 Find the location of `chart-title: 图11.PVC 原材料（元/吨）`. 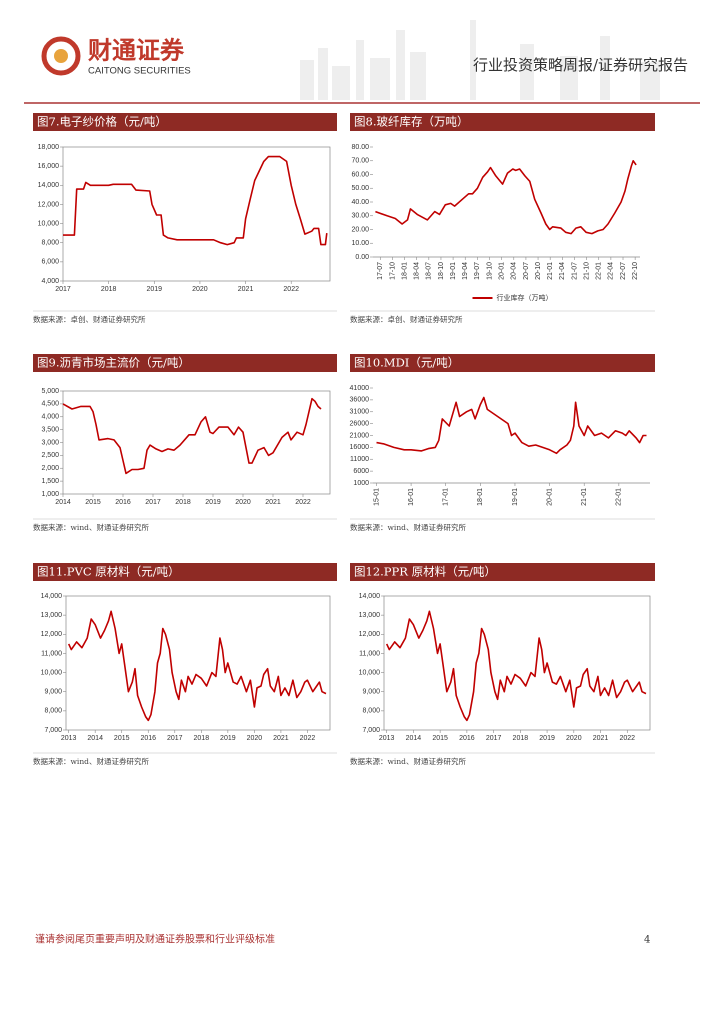

chart-title: 图11.PVC 原材料（元/吨） is located at coordinates (108, 572).